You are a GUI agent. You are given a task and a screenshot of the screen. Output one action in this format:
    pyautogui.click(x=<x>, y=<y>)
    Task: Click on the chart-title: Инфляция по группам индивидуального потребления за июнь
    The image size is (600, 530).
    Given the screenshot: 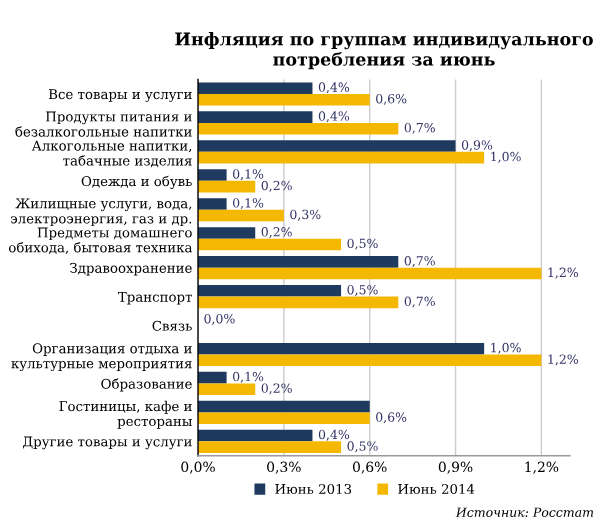 What is the action you would take?
    pyautogui.click(x=384, y=51)
    